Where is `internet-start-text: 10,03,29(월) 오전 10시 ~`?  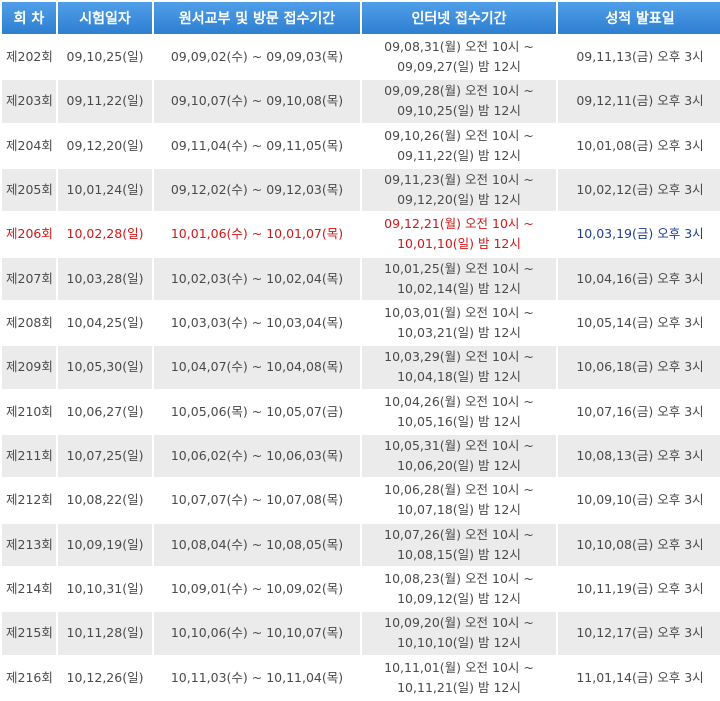
internet-start-text: 10,03,29(월) 오전 10시 ~ is located at coordinates (459, 357).